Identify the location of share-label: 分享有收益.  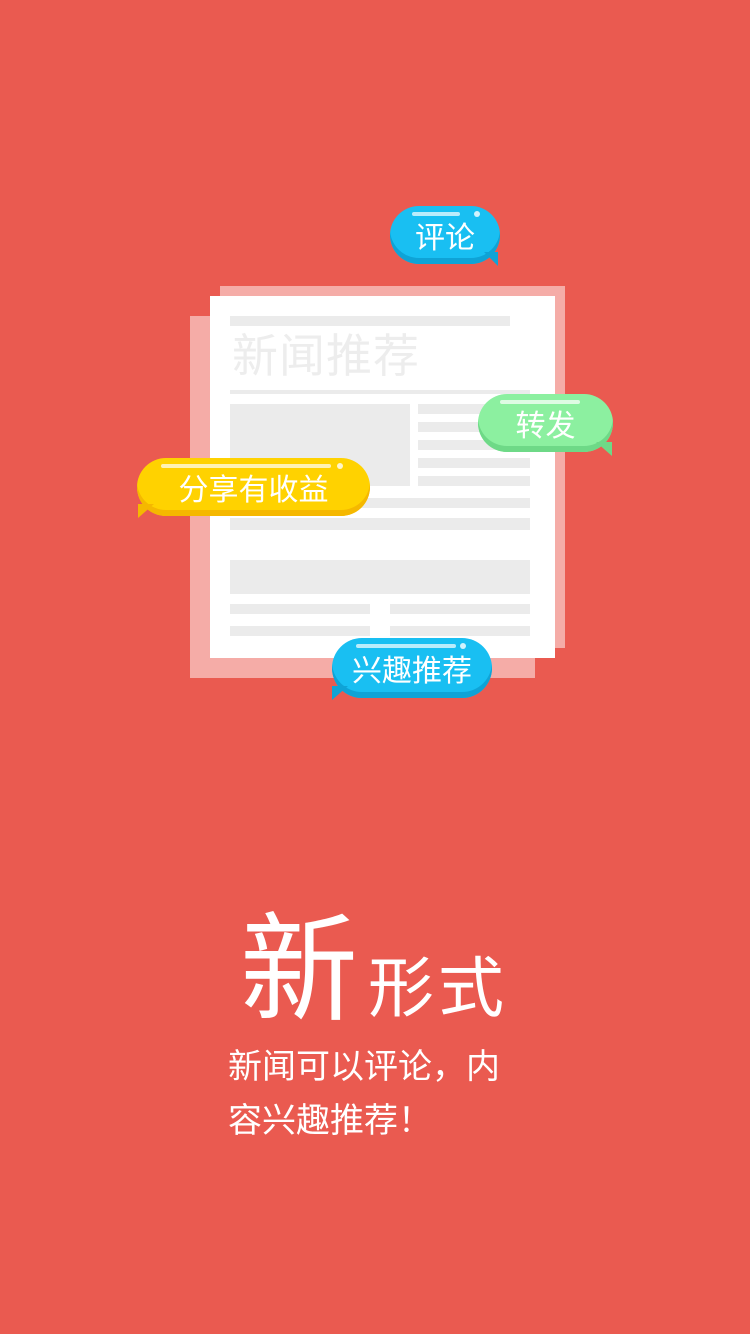
(253, 490).